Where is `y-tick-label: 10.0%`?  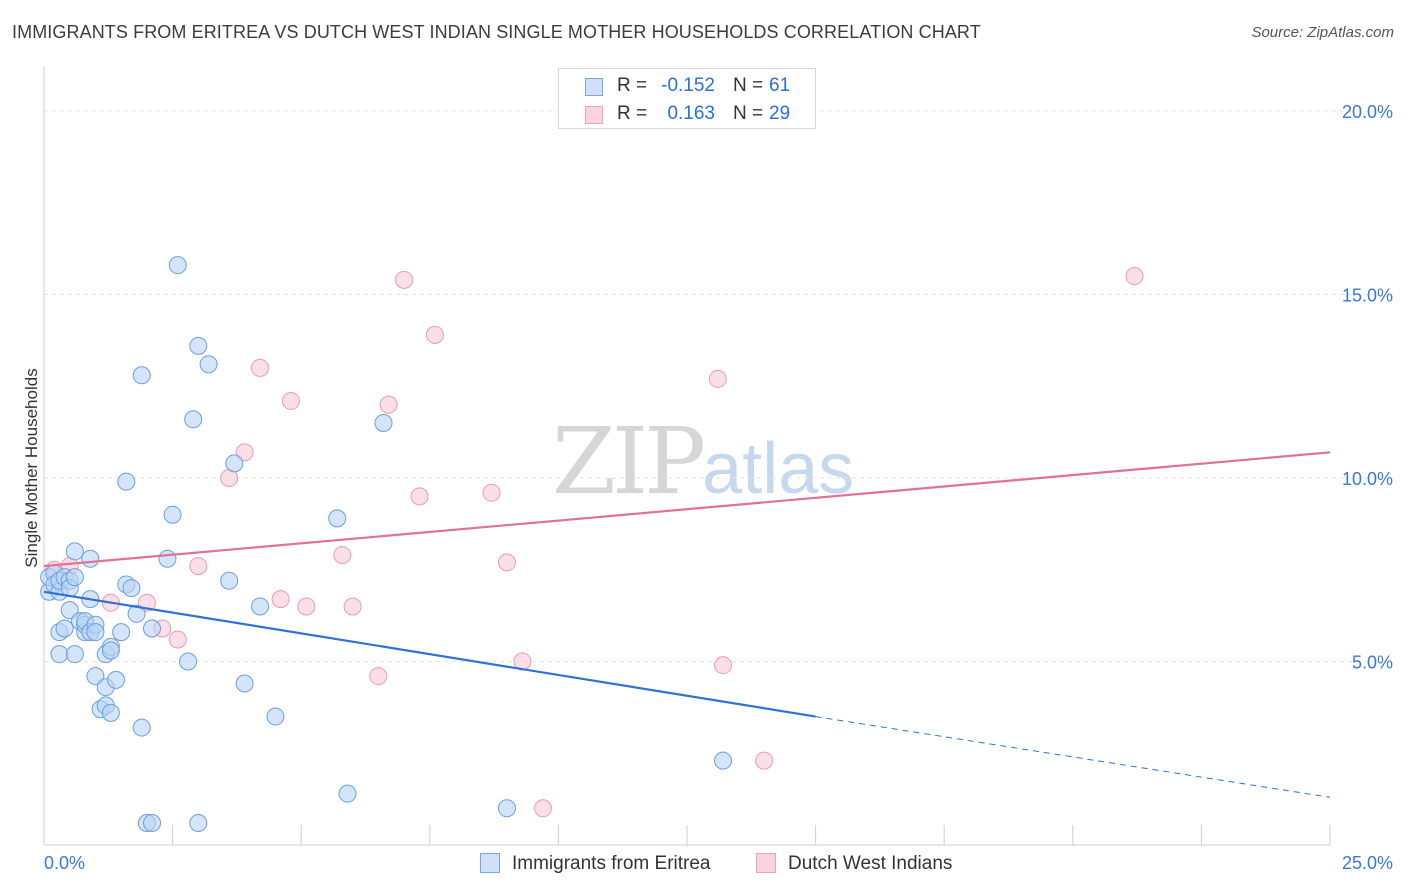
y-tick-label: 10.0% is located at coordinates (1367, 479).